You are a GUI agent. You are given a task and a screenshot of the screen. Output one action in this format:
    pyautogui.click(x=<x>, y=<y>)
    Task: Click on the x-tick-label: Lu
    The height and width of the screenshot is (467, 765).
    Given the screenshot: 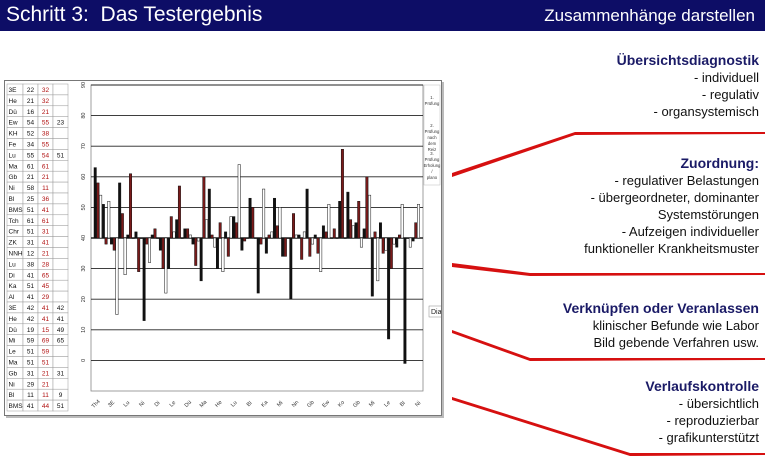 What is the action you would take?
    pyautogui.click(x=234, y=404)
    